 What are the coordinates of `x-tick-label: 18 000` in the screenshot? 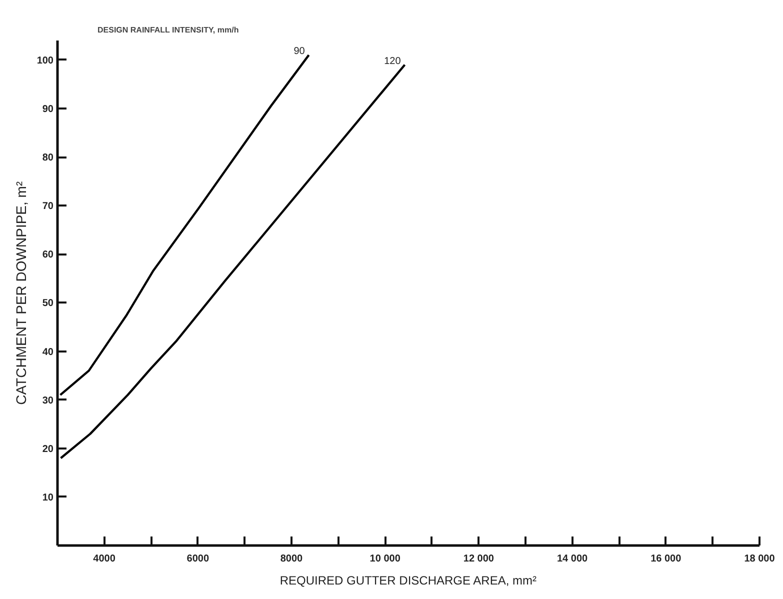 It's located at (760, 559).